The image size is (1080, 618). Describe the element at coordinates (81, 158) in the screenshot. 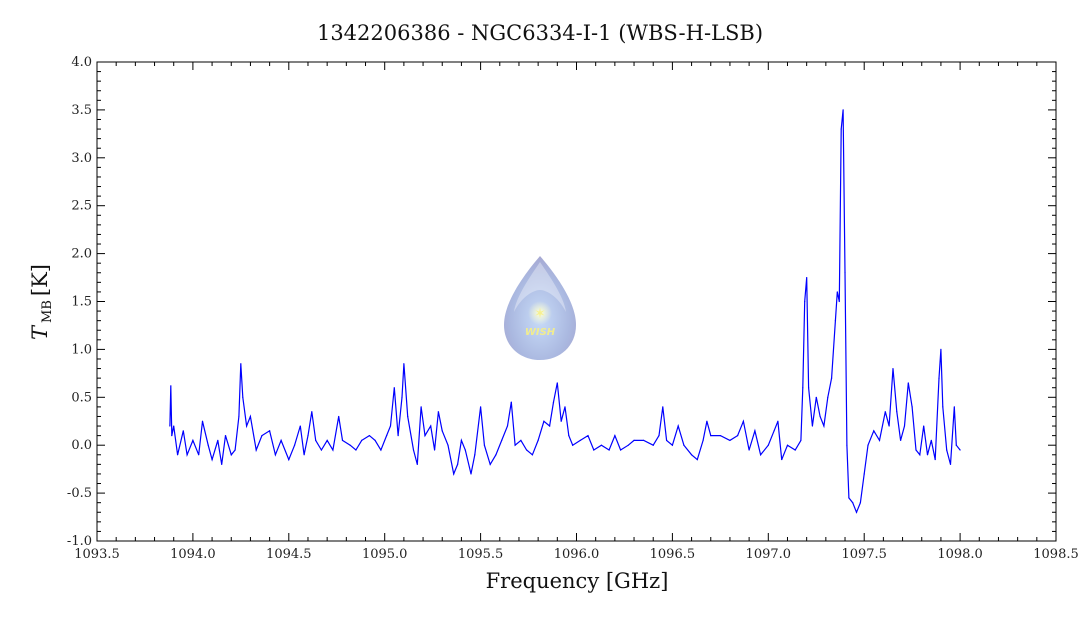

I see `y-tick-label: 3.0` at that location.